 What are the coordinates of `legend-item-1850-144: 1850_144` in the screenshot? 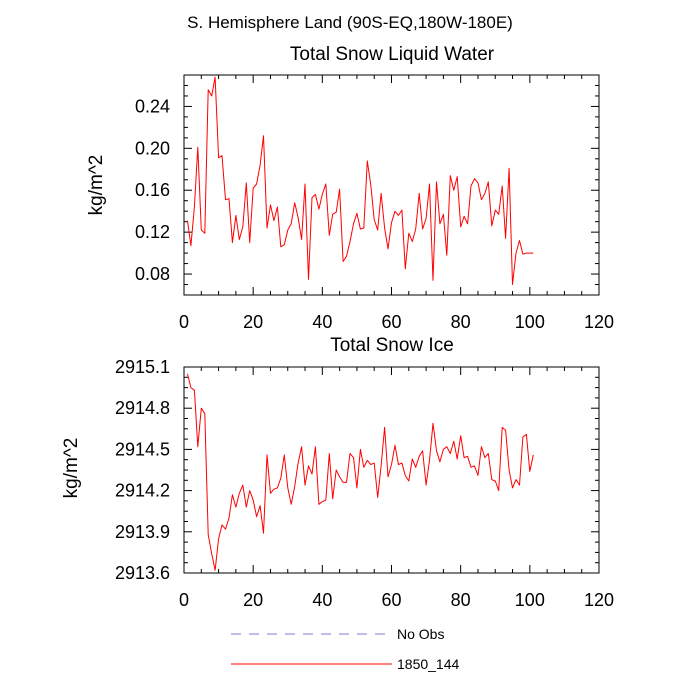 It's located at (345, 664).